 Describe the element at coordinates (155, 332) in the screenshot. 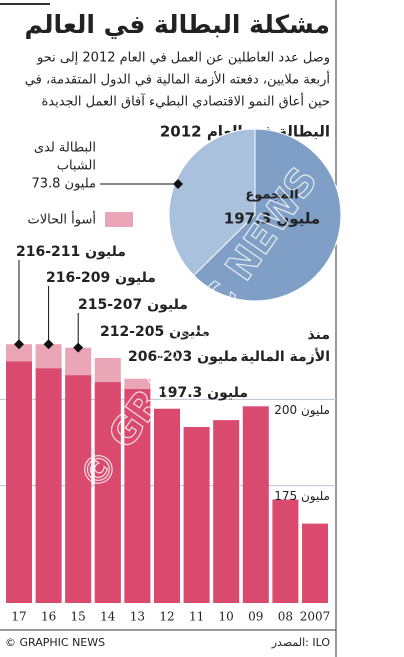

I see `range-label: 212-205 مليون` at that location.